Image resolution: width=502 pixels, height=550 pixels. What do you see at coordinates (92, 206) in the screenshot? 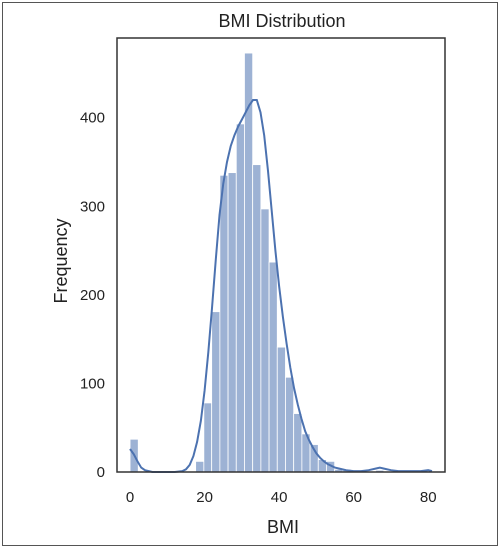
I see `y-tick-label: 300` at bounding box center [92, 206].